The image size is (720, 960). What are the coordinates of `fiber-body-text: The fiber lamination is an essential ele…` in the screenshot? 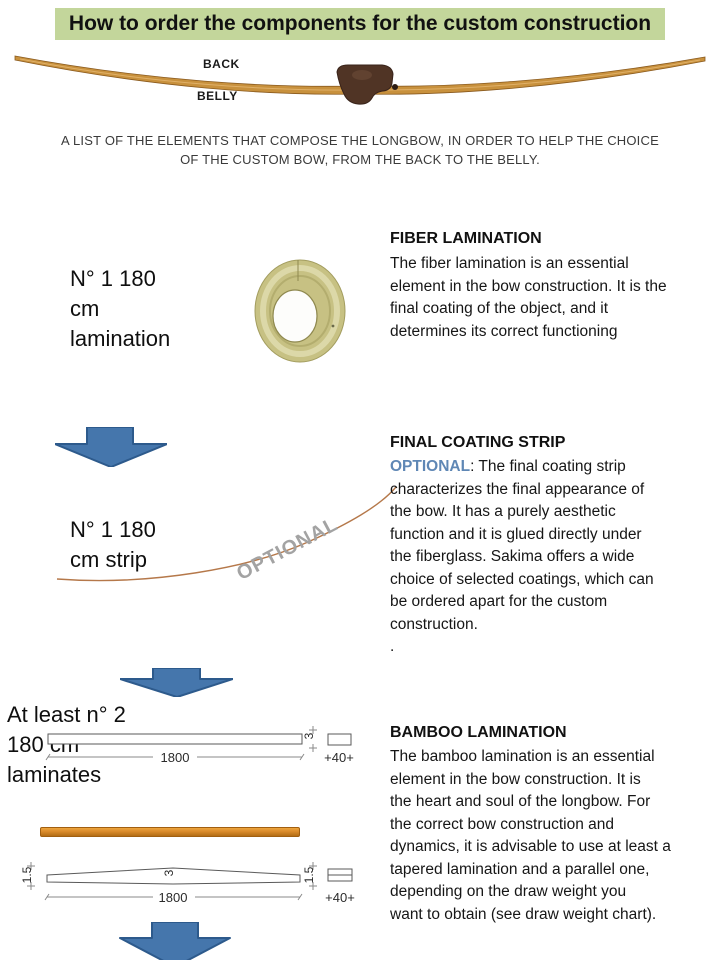 It's located at (528, 297).